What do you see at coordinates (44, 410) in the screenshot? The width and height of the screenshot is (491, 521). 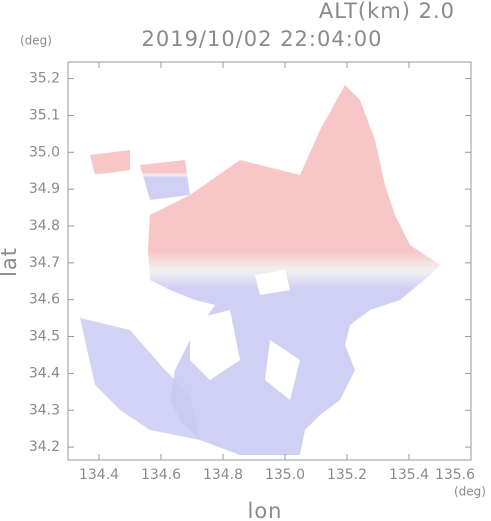 I see `y-tick-label: 34.3` at bounding box center [44, 410].